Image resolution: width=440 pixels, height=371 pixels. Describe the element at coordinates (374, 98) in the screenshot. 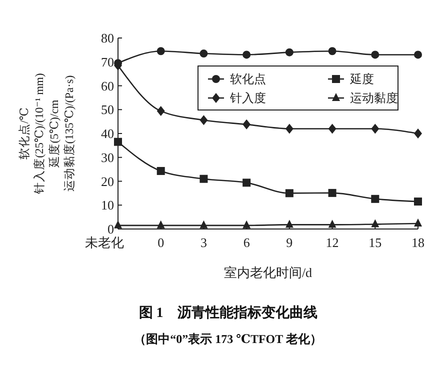

I see `legend-label: 运动黏度` at that location.